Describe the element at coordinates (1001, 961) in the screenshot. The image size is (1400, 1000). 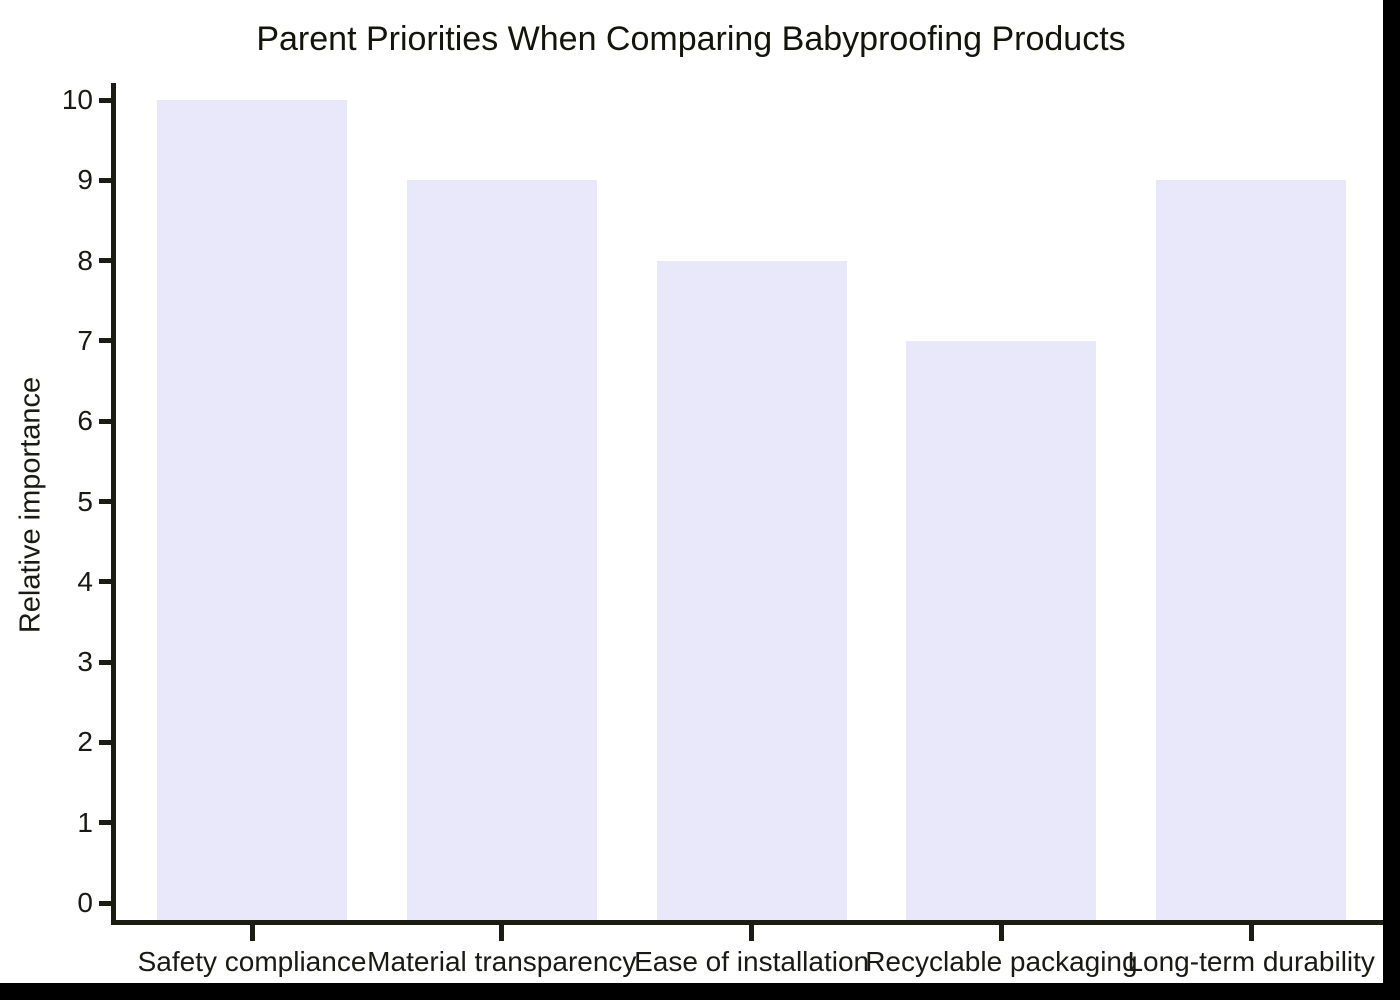
I see `x-tick-label-3: Recyclable packaging` at that location.